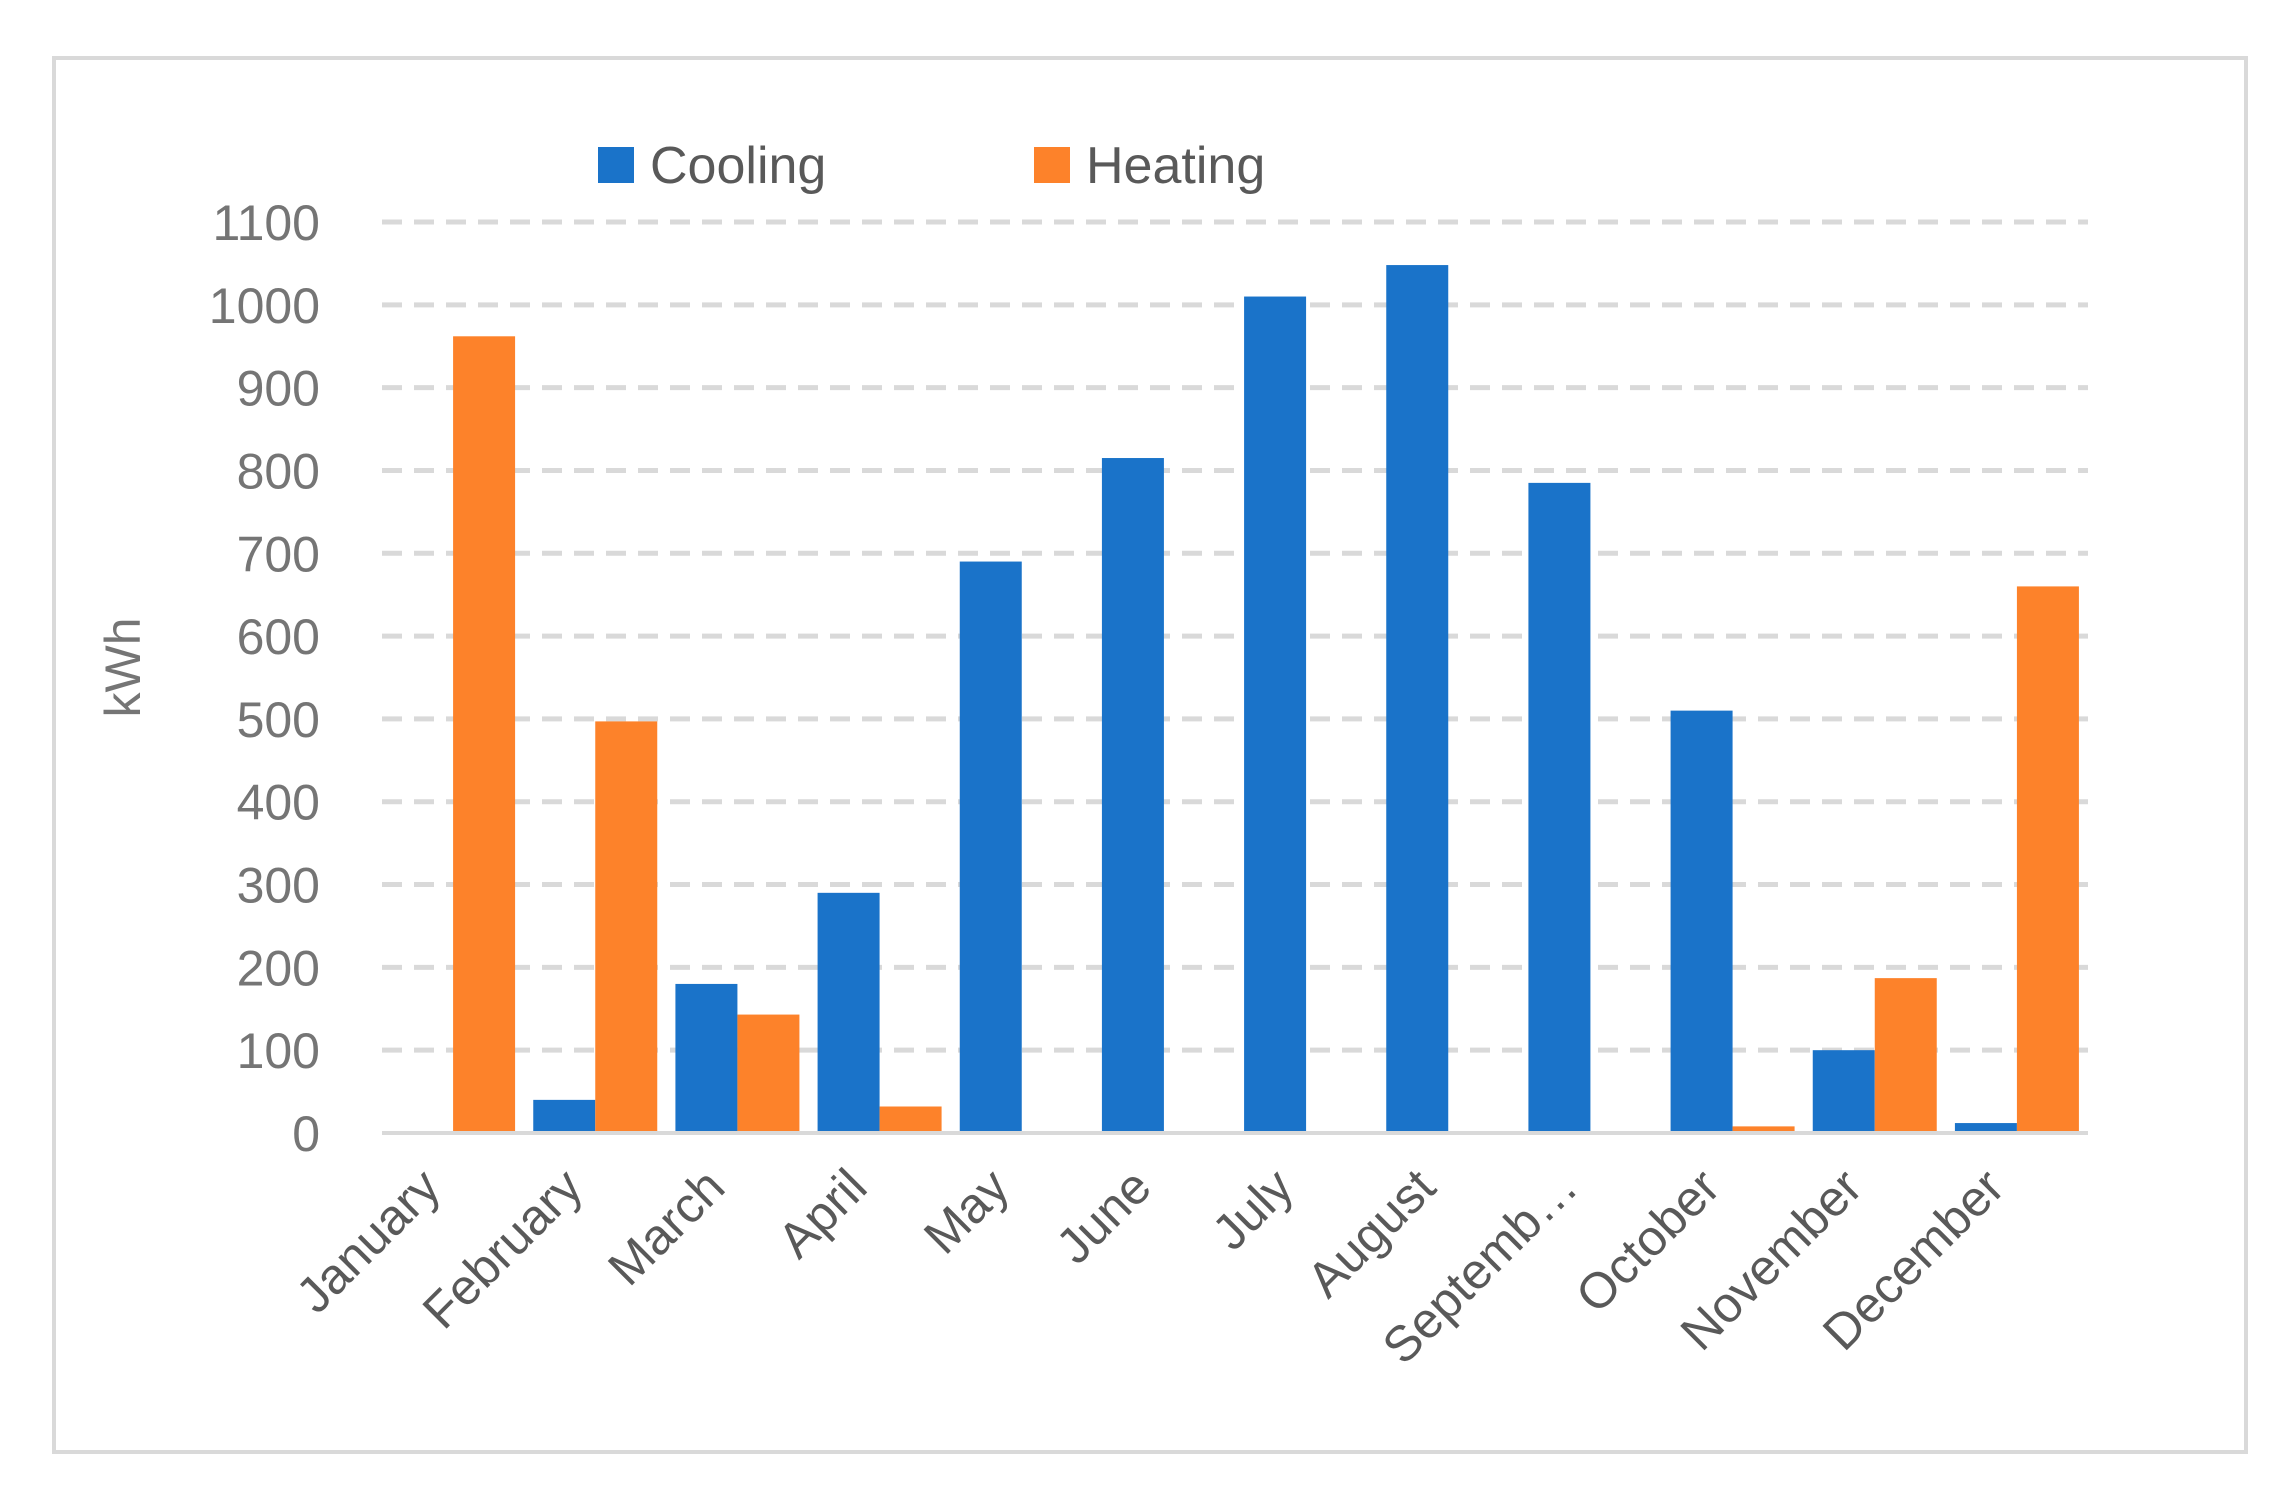  I want to click on x-tick-label: May, so click(966, 1211).